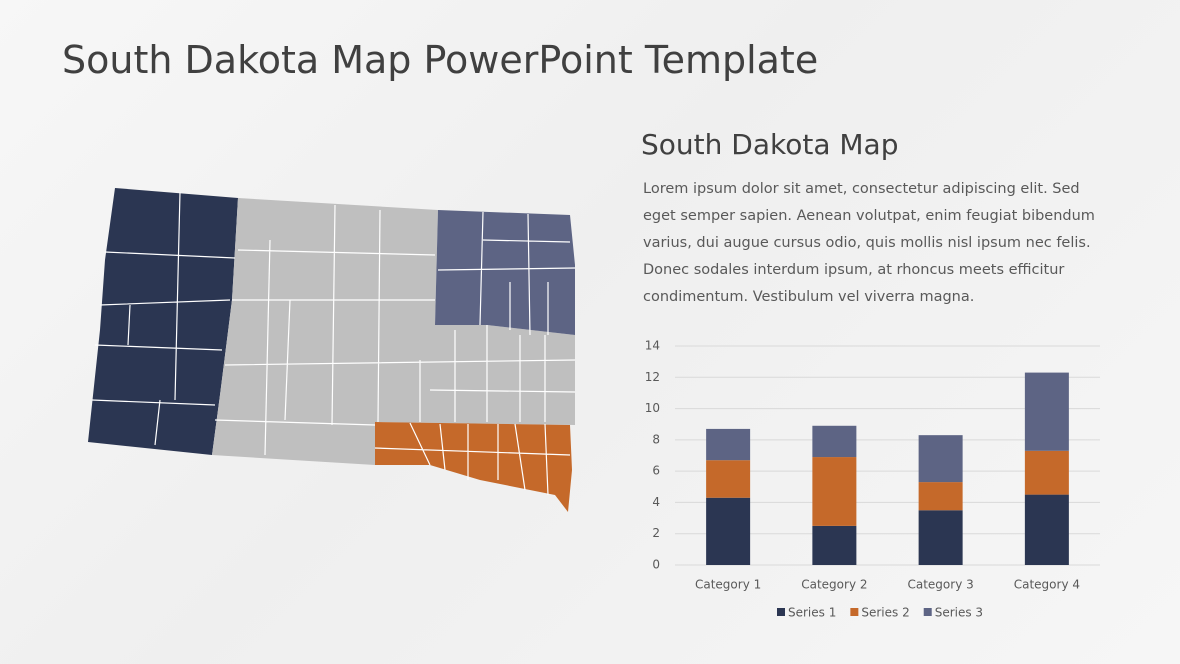 This screenshot has width=1180, height=664. What do you see at coordinates (440, 60) in the screenshot?
I see `slide-title: South Dakota Map PowerPoint Template` at bounding box center [440, 60].